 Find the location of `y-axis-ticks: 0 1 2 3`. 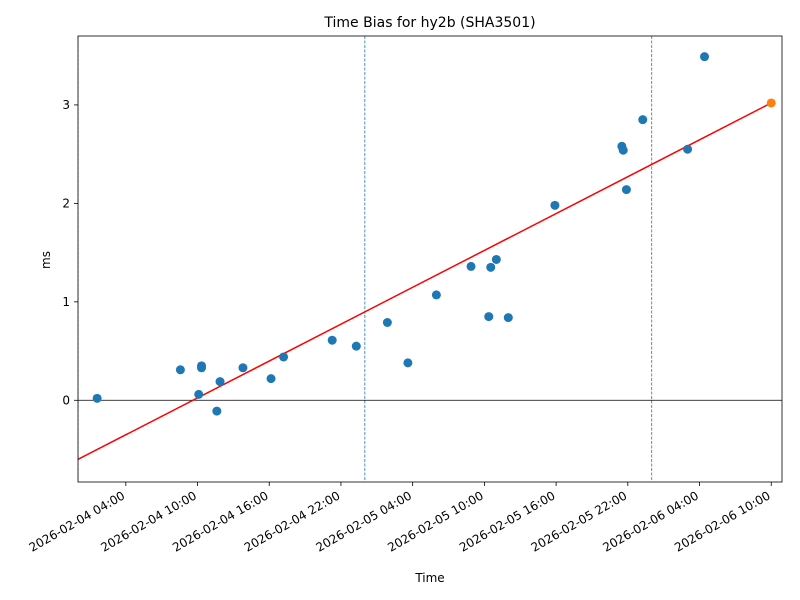

y-axis-ticks: 0 1 2 3 is located at coordinates (70, 252).